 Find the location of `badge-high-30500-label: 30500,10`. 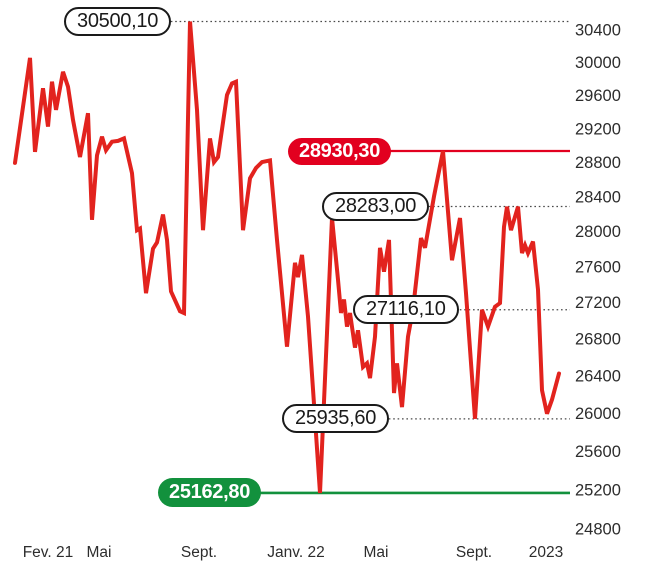

badge-high-30500-label: 30500,10 is located at coordinates (118, 21).